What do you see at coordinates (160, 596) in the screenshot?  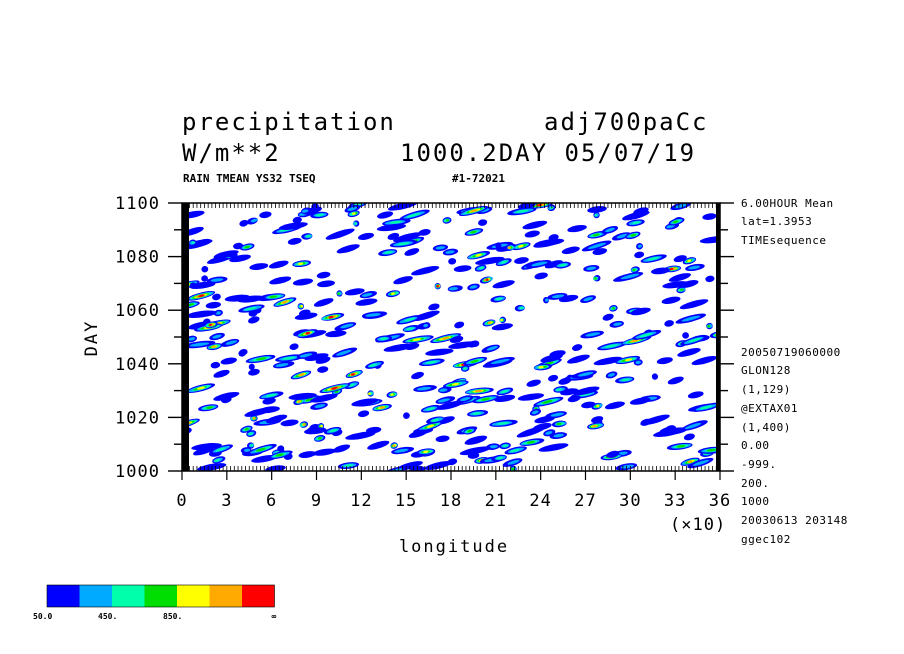 I see `legend-frame` at bounding box center [160, 596].